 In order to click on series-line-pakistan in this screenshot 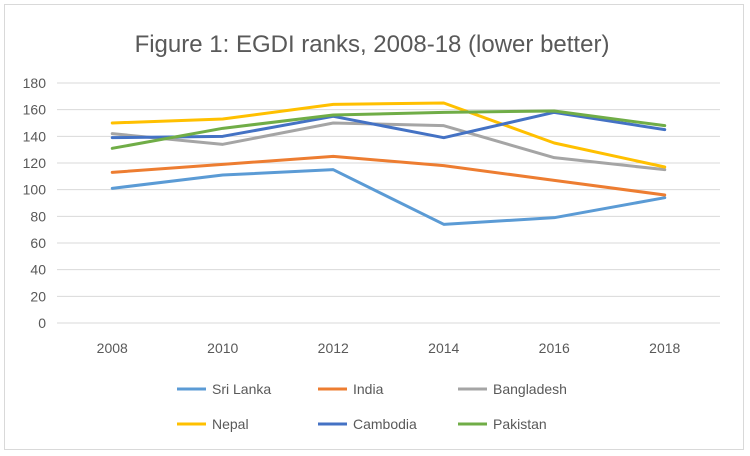, I will do `click(388, 129)`.